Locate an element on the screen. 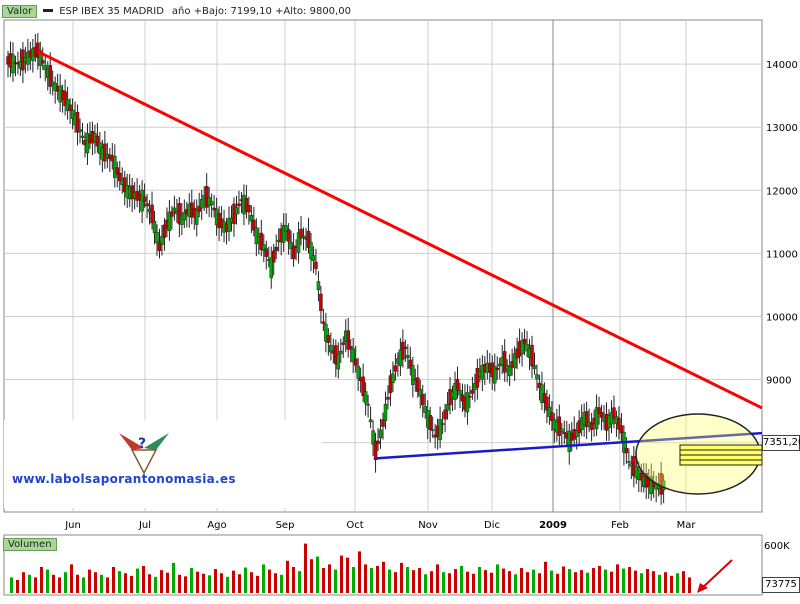 This screenshot has height=604, width=800. y-tick-label: 11000 is located at coordinates (782, 254).